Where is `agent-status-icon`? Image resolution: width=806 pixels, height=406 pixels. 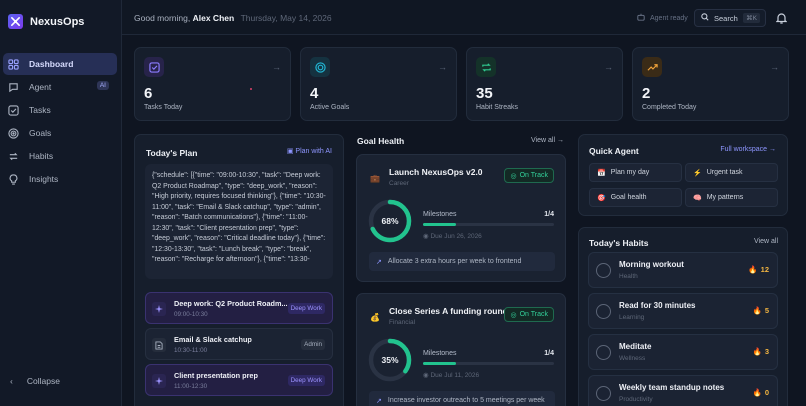
agent-status-icon is located at coordinates (641, 18).